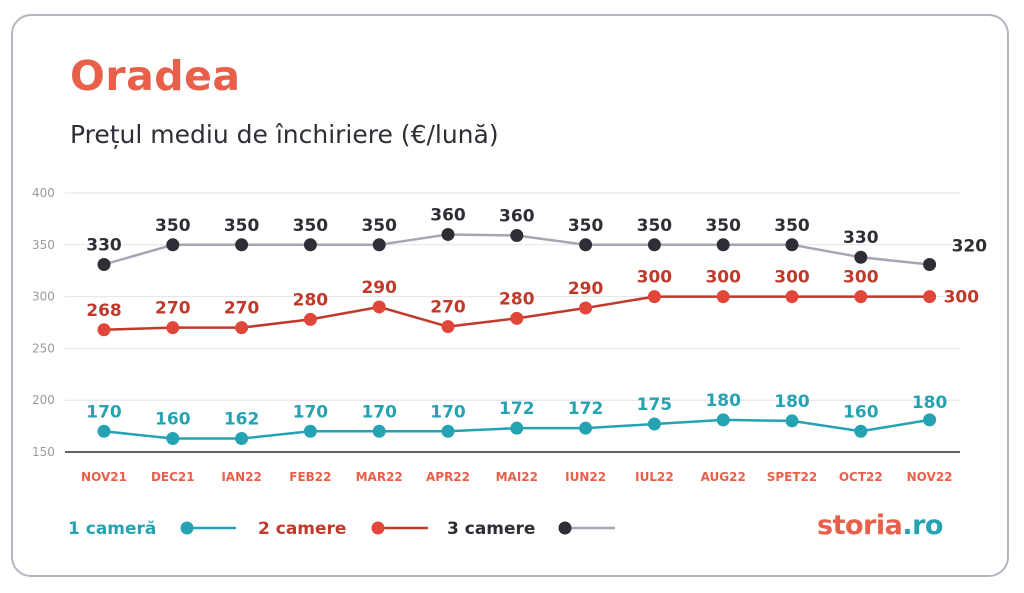 The image size is (1024, 593). What do you see at coordinates (43, 322) in the screenshot?
I see `y-axis-ticks: 150 200 250 300 350 400` at bounding box center [43, 322].